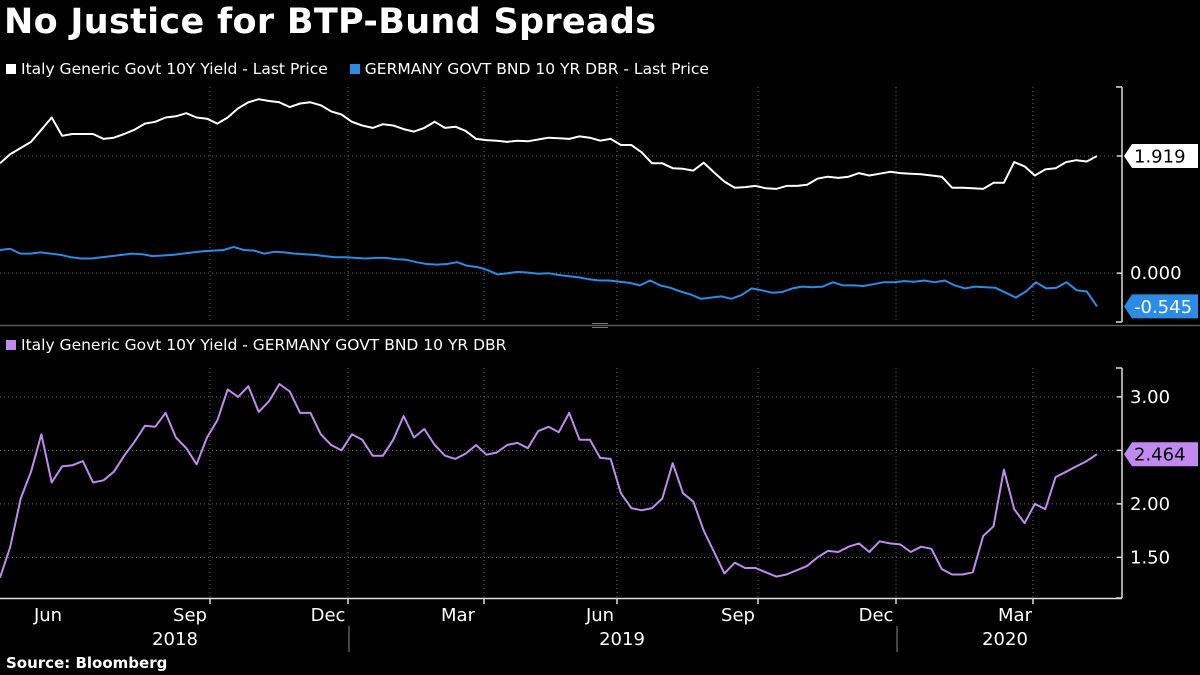 This screenshot has width=1200, height=675. I want to click on chart-title: No Justice for BTP-Bund Spreads, so click(330, 22).